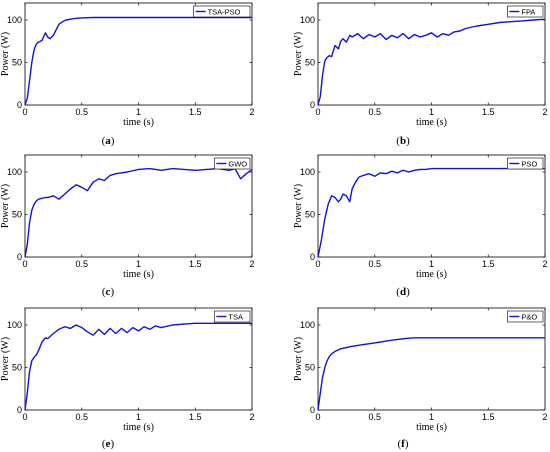  I want to click on panel-letter: f, so click(403, 444).